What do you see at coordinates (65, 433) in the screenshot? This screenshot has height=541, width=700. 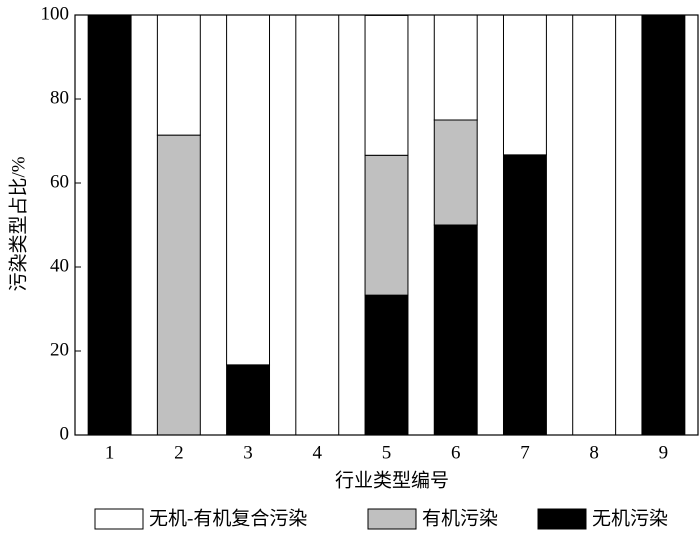 I see `y-tick-label: 0` at bounding box center [65, 433].